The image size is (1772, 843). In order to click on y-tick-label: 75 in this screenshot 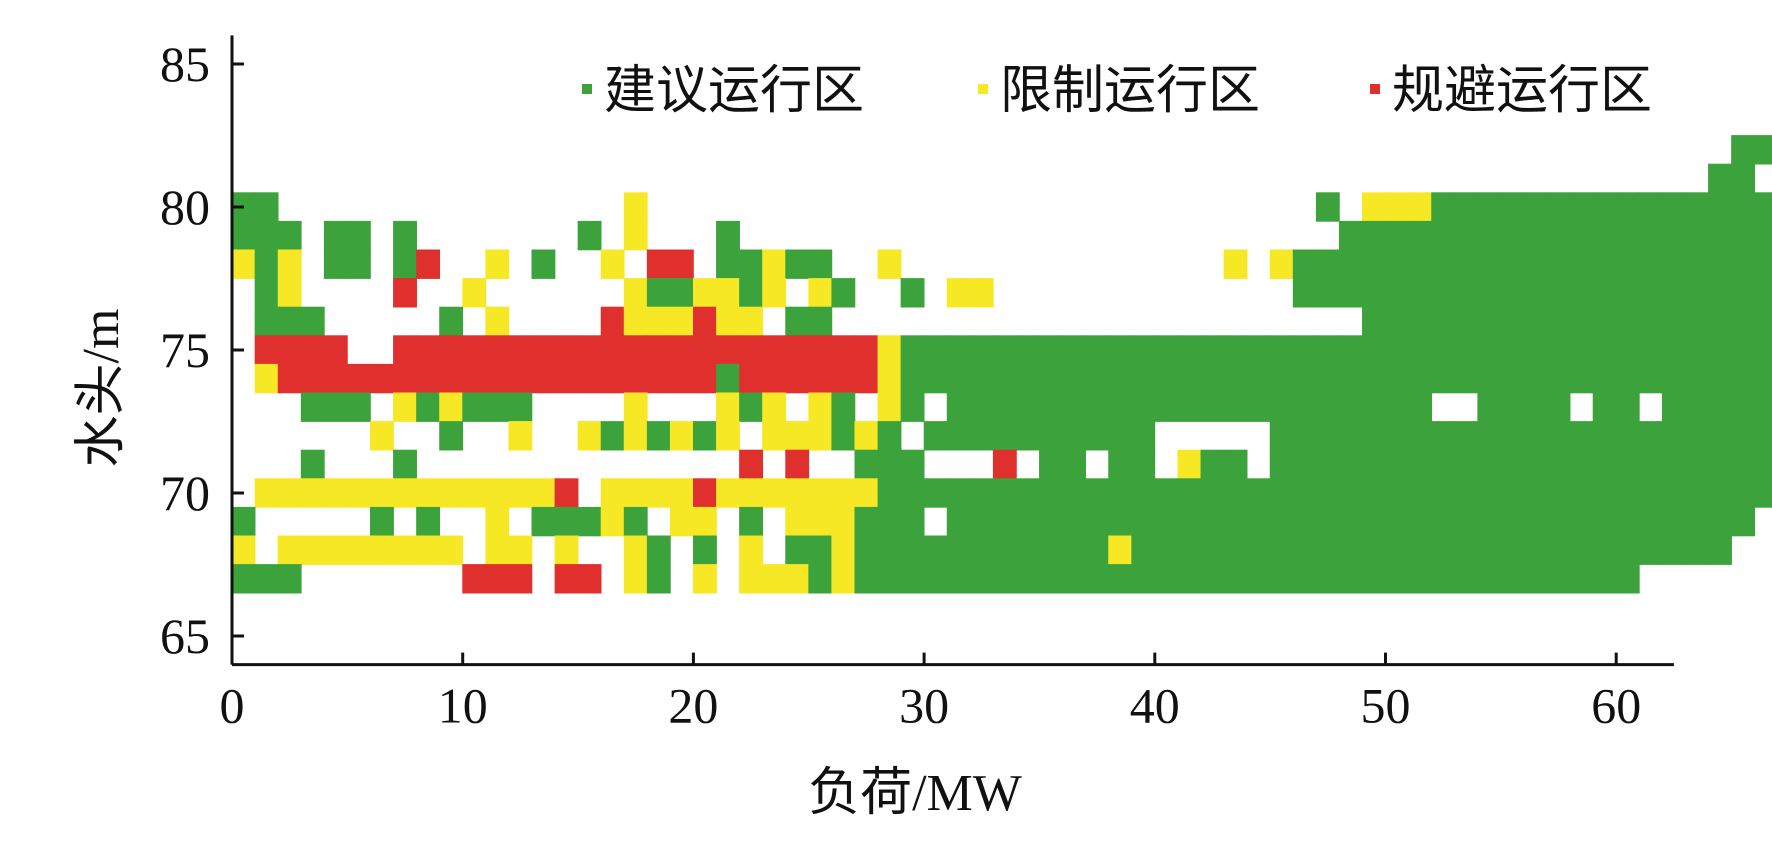, I will do `click(185, 350)`.